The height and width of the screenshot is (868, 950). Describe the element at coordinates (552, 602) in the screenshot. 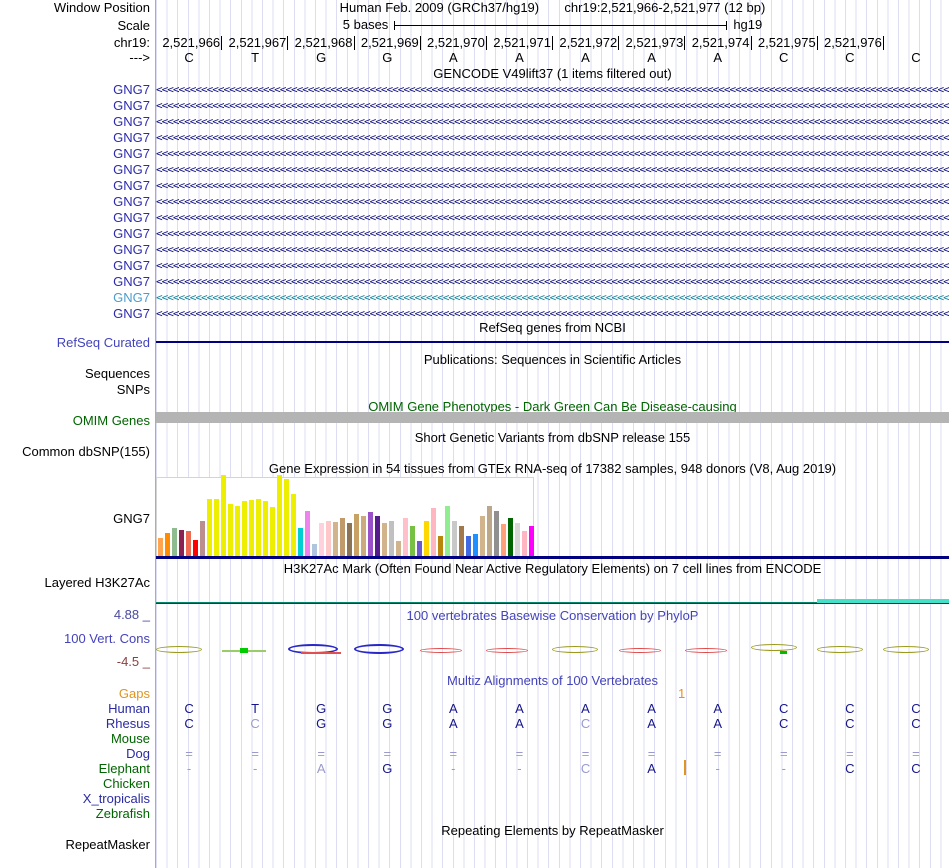

I see `h3k27ac-signal-line` at that location.